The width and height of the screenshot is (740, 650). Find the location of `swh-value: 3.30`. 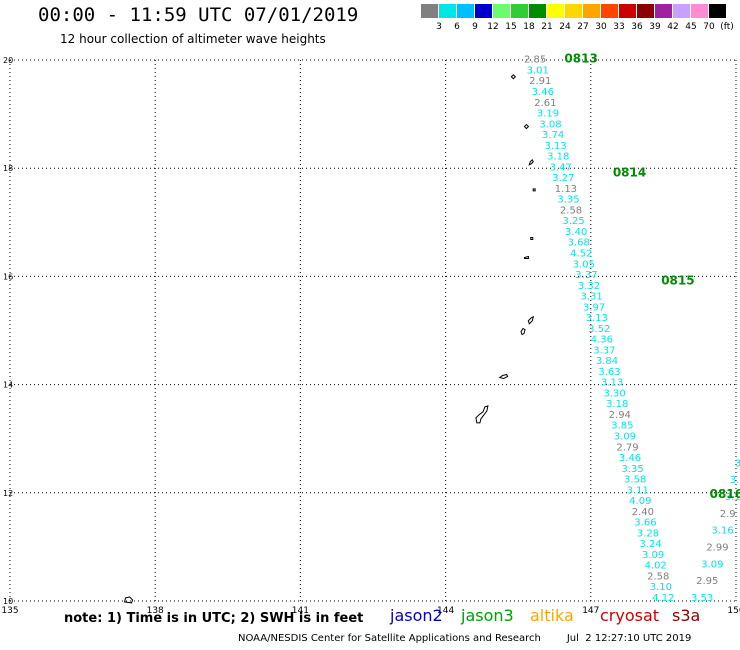

swh-value: 3.30 is located at coordinates (615, 393).